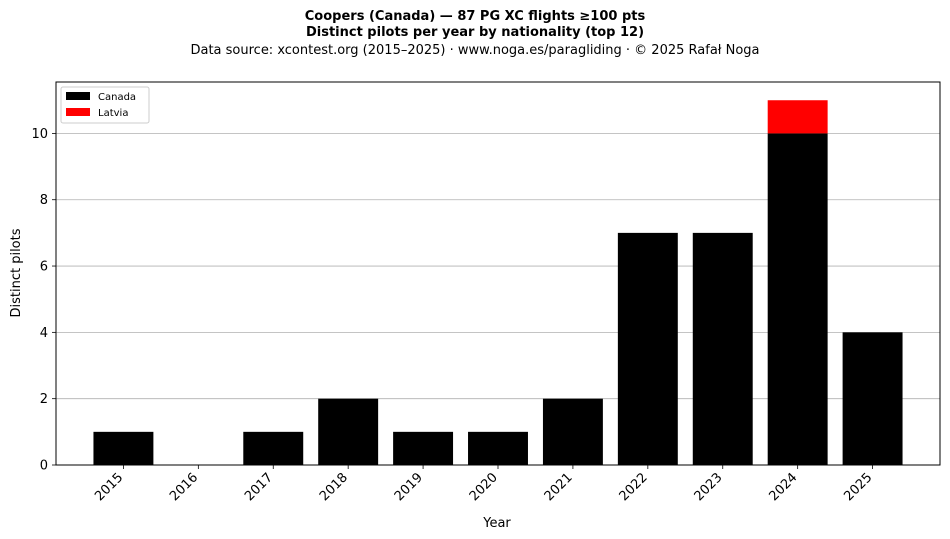  Describe the element at coordinates (44, 333) in the screenshot. I see `y-tick-label: 4` at that location.